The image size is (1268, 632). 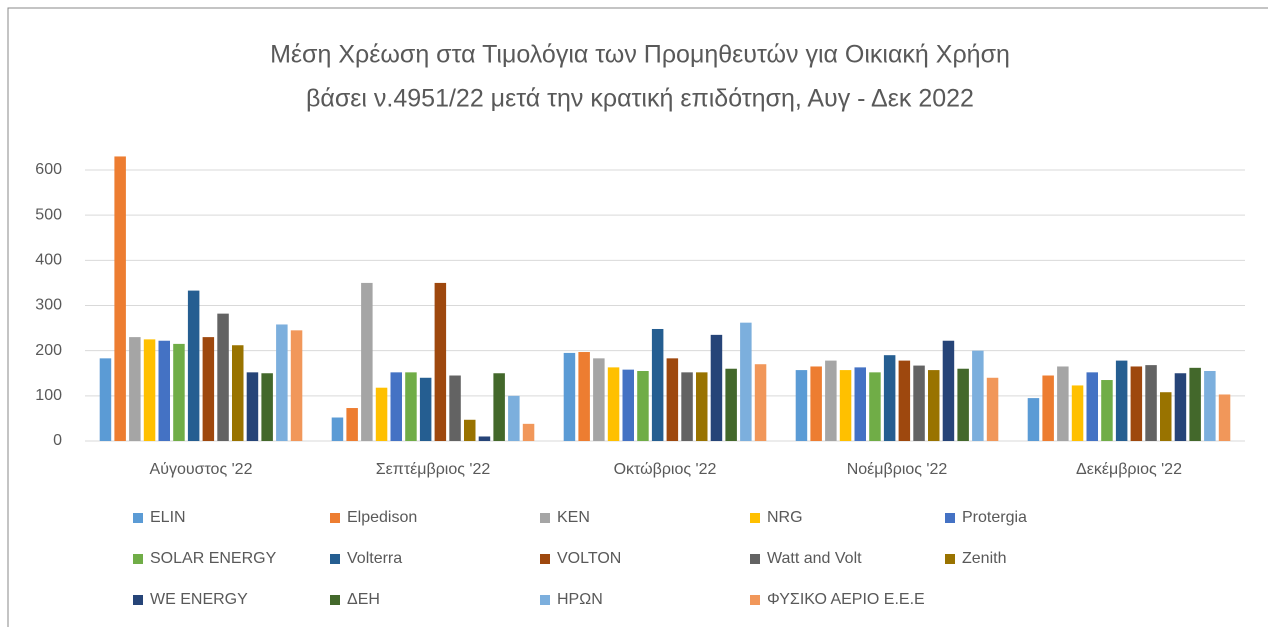 I want to click on legend-label: NRG, so click(x=785, y=517).